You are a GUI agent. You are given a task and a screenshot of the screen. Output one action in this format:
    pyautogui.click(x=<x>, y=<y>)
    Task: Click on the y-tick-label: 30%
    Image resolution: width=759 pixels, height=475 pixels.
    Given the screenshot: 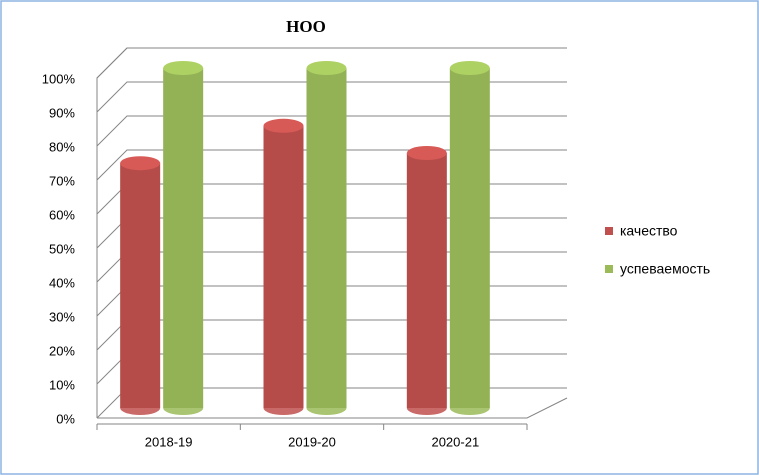 What is the action you would take?
    pyautogui.click(x=62, y=316)
    